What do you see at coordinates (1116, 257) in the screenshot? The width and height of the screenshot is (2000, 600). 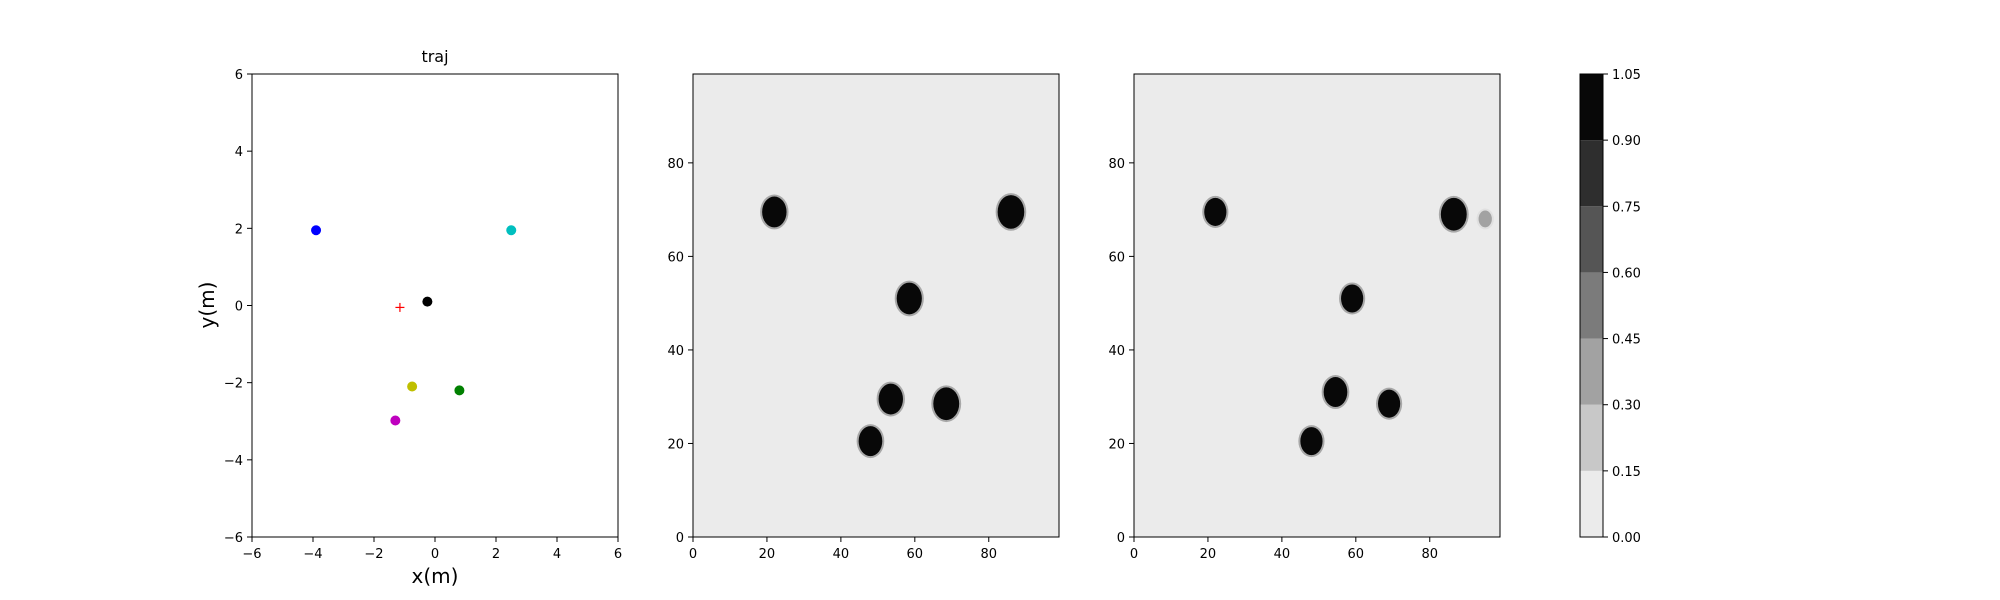 I see `2-y-tick-label: 60` at bounding box center [1116, 257].